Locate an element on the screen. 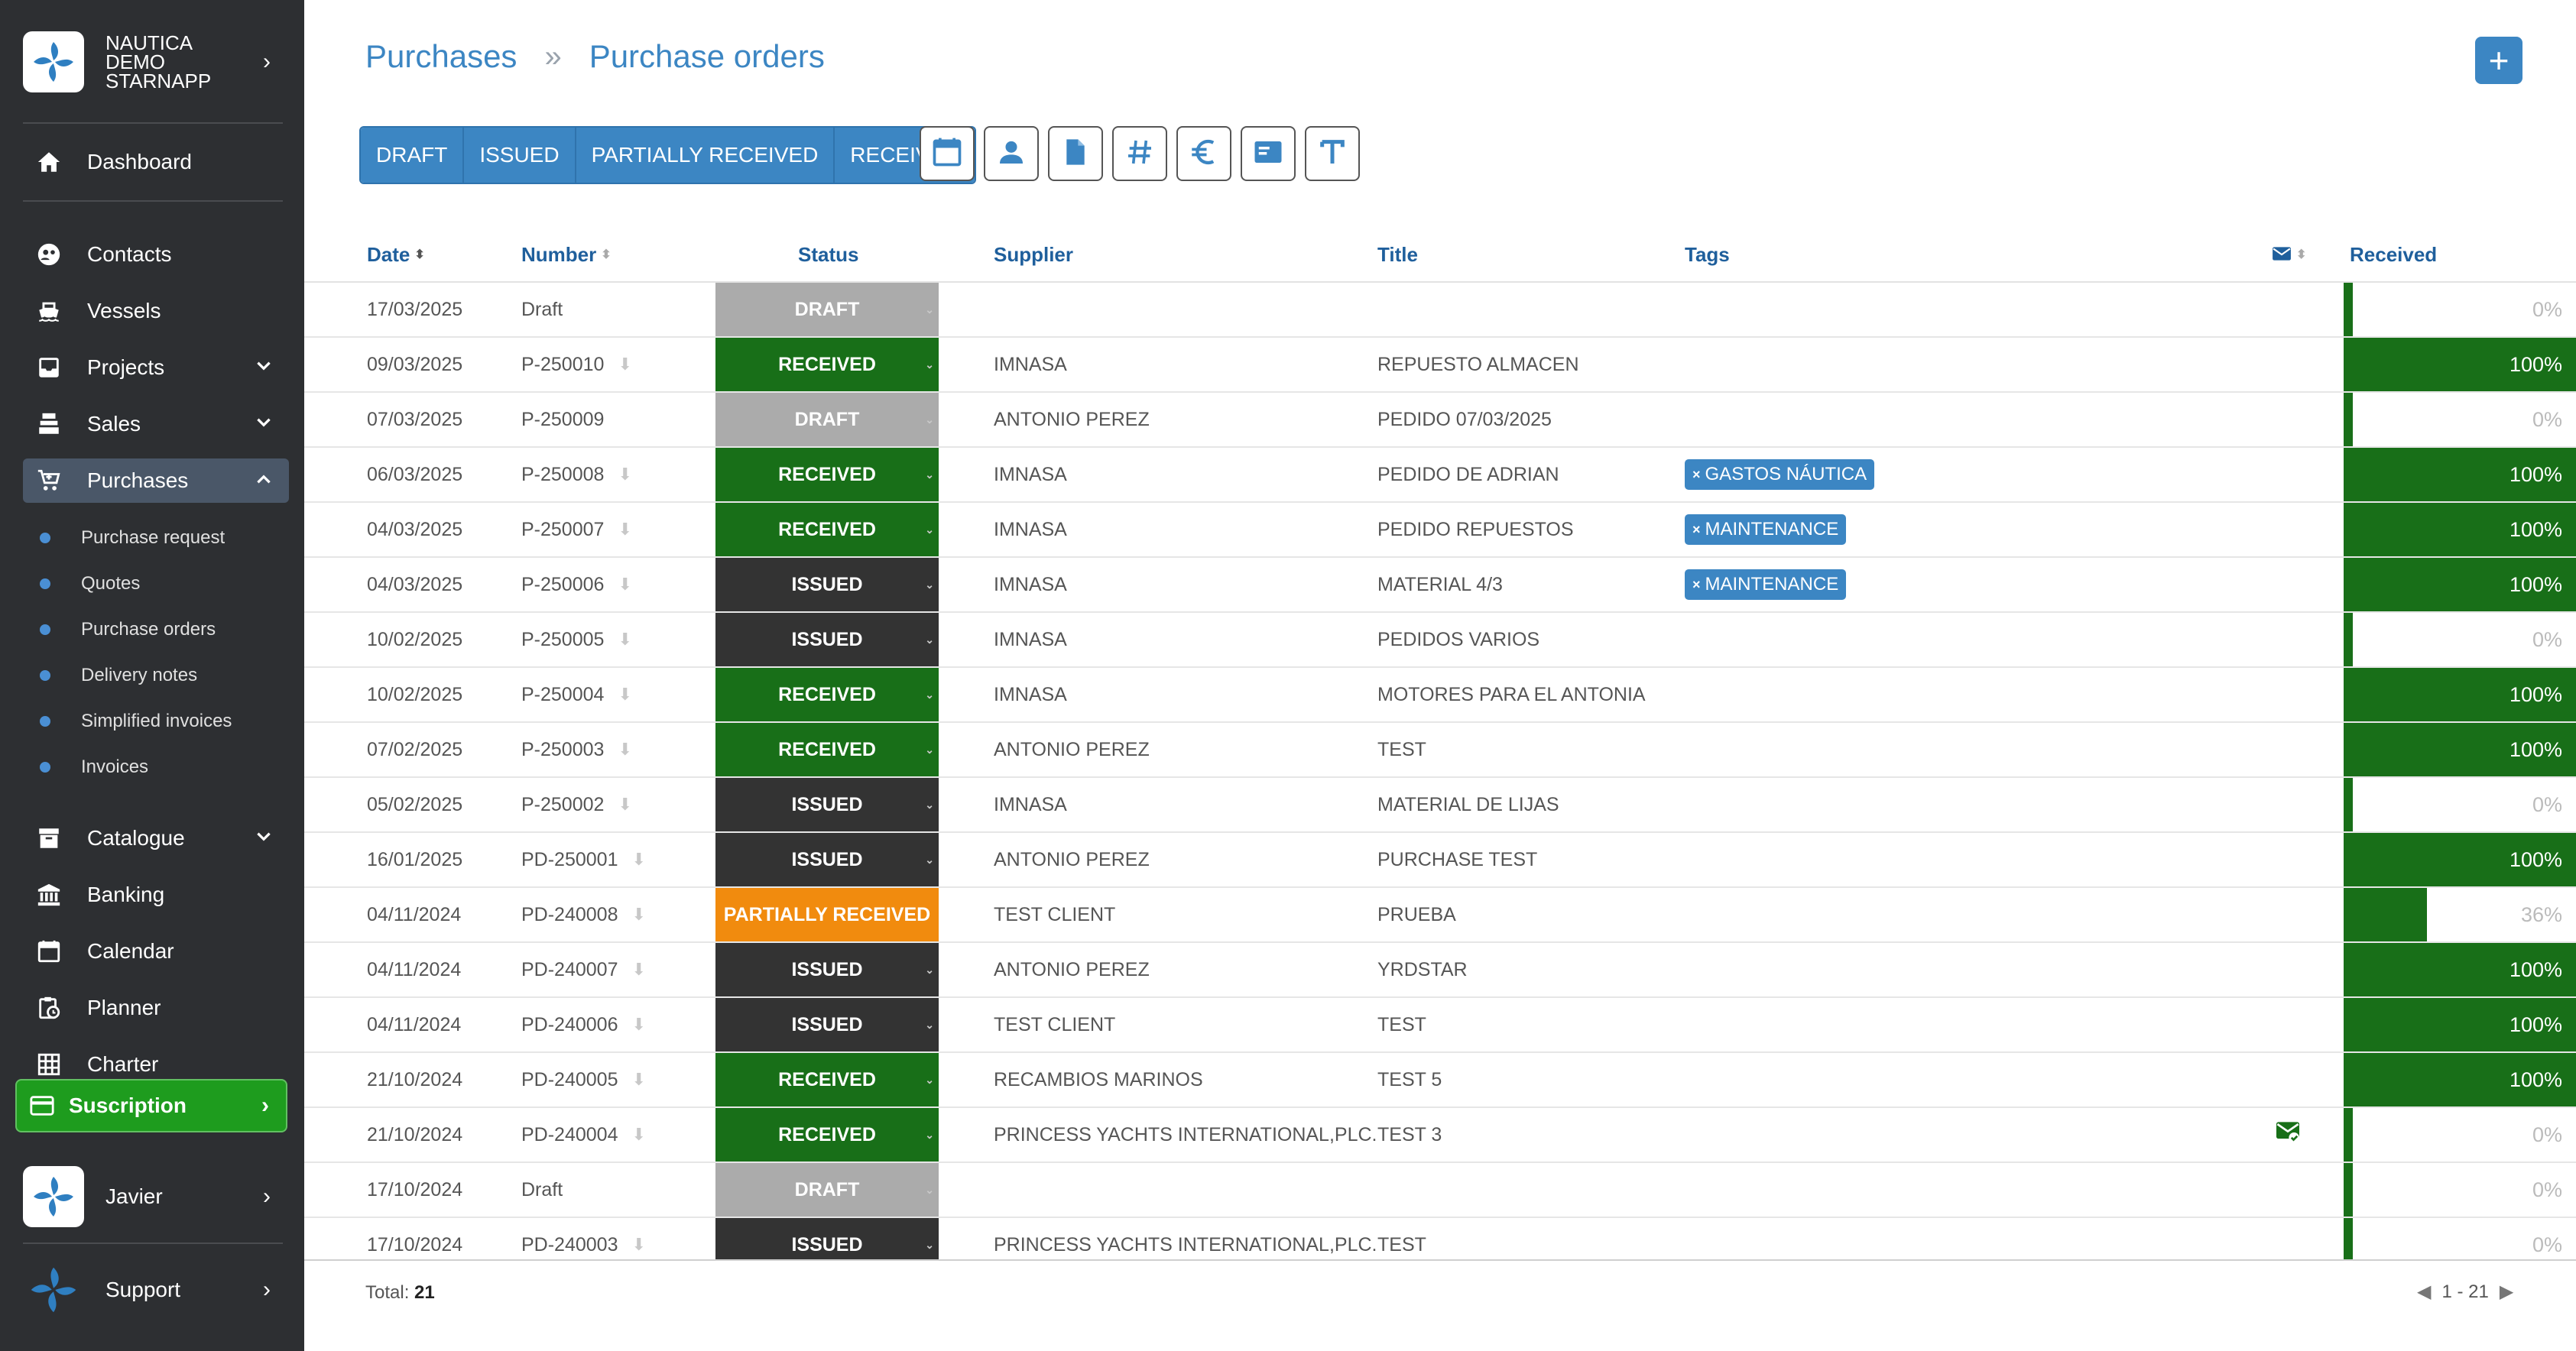  nav-planner: Planner is located at coordinates (156, 1008).